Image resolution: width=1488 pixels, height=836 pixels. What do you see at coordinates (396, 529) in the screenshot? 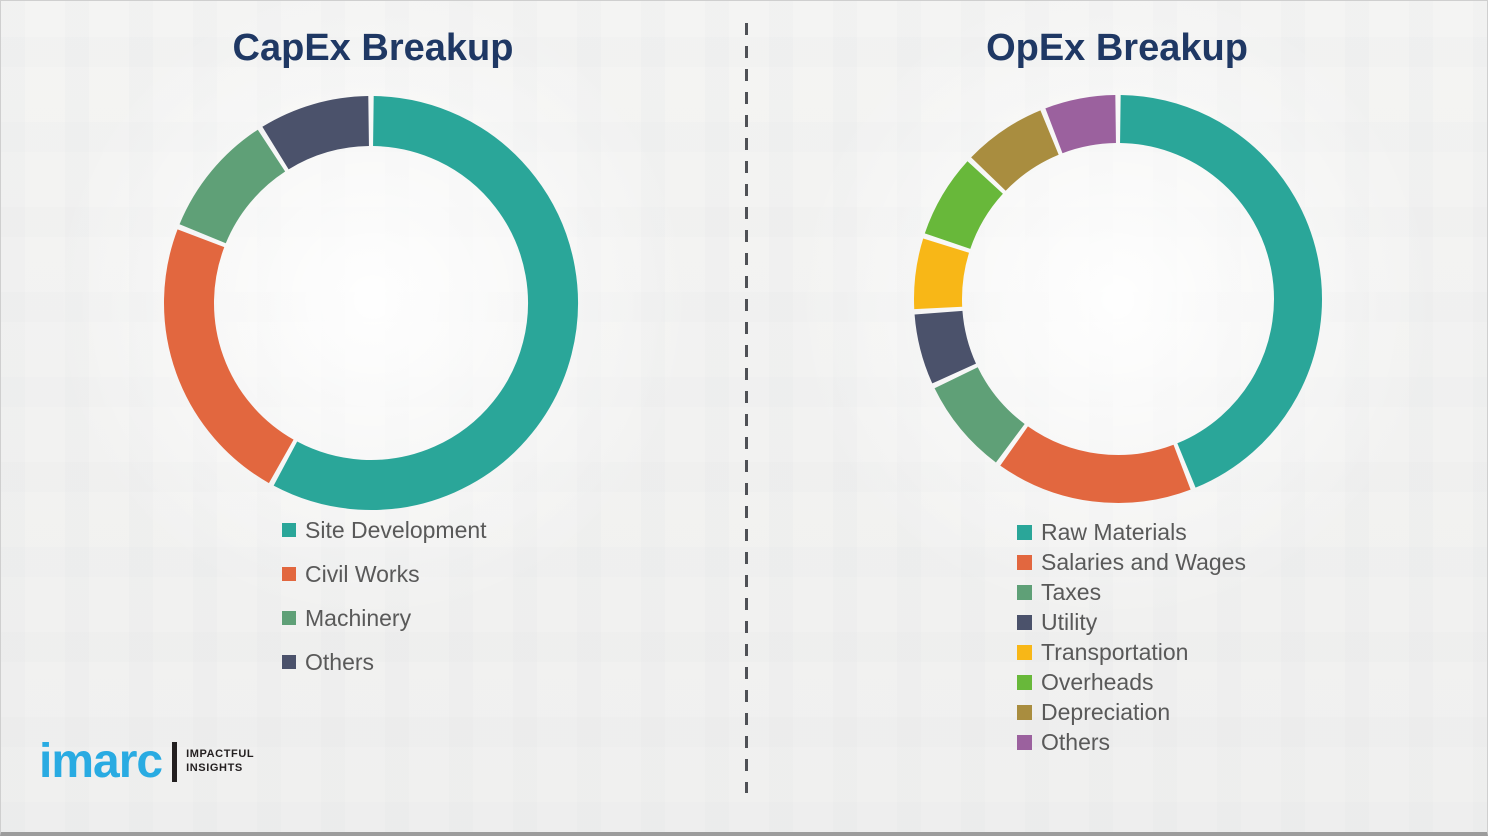
I see `legend-label: Site Development` at bounding box center [396, 529].